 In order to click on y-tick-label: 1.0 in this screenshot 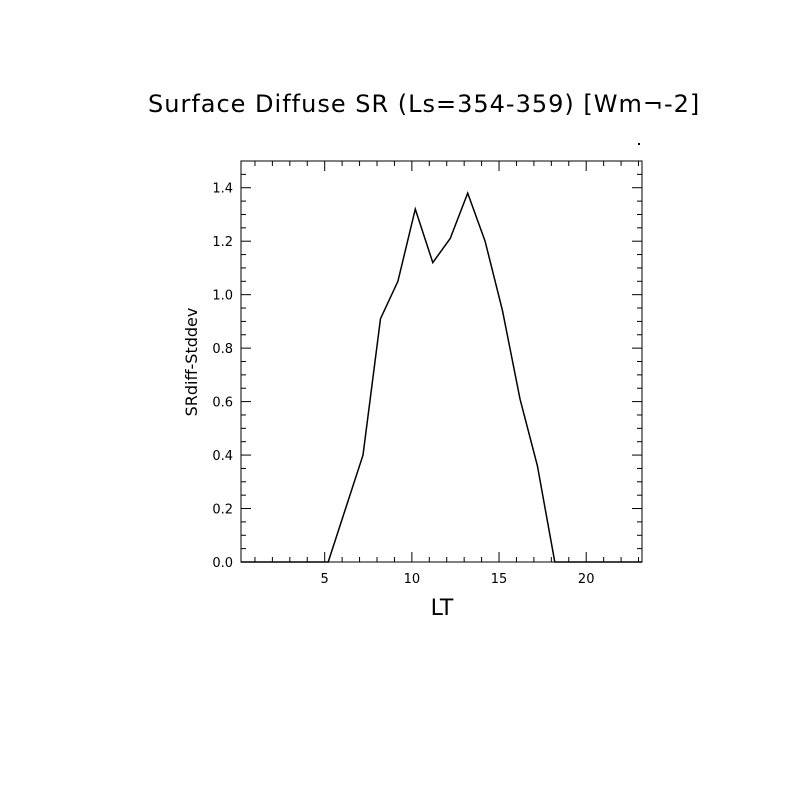, I will do `click(222, 296)`.